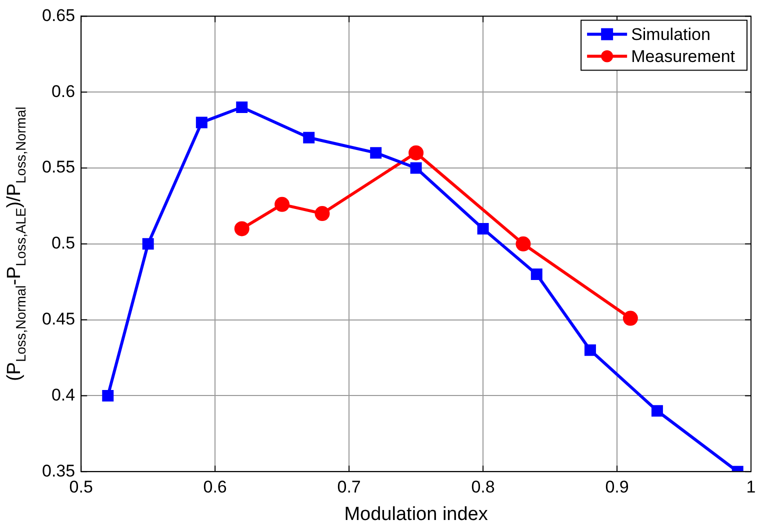  What do you see at coordinates (63, 91) in the screenshot?
I see `y-tick-label: 0.6` at bounding box center [63, 91].